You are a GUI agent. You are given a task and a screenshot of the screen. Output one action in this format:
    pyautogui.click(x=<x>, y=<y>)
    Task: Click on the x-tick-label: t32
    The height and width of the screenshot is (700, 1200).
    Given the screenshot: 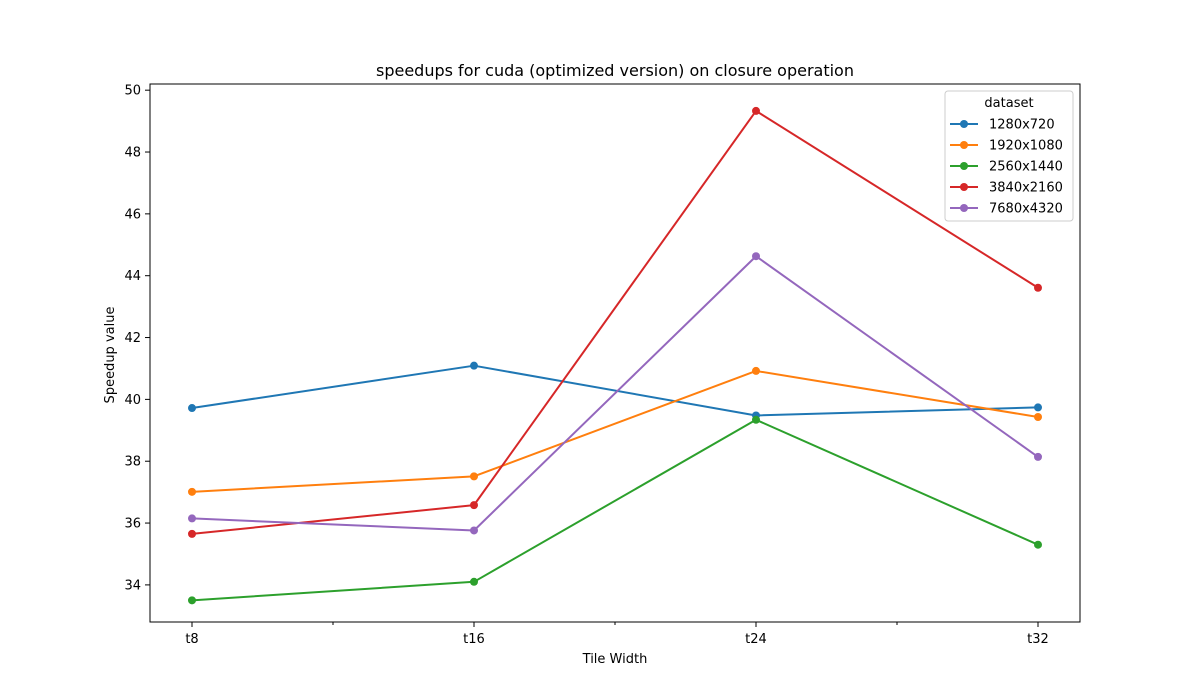 What is the action you would take?
    pyautogui.click(x=1038, y=639)
    